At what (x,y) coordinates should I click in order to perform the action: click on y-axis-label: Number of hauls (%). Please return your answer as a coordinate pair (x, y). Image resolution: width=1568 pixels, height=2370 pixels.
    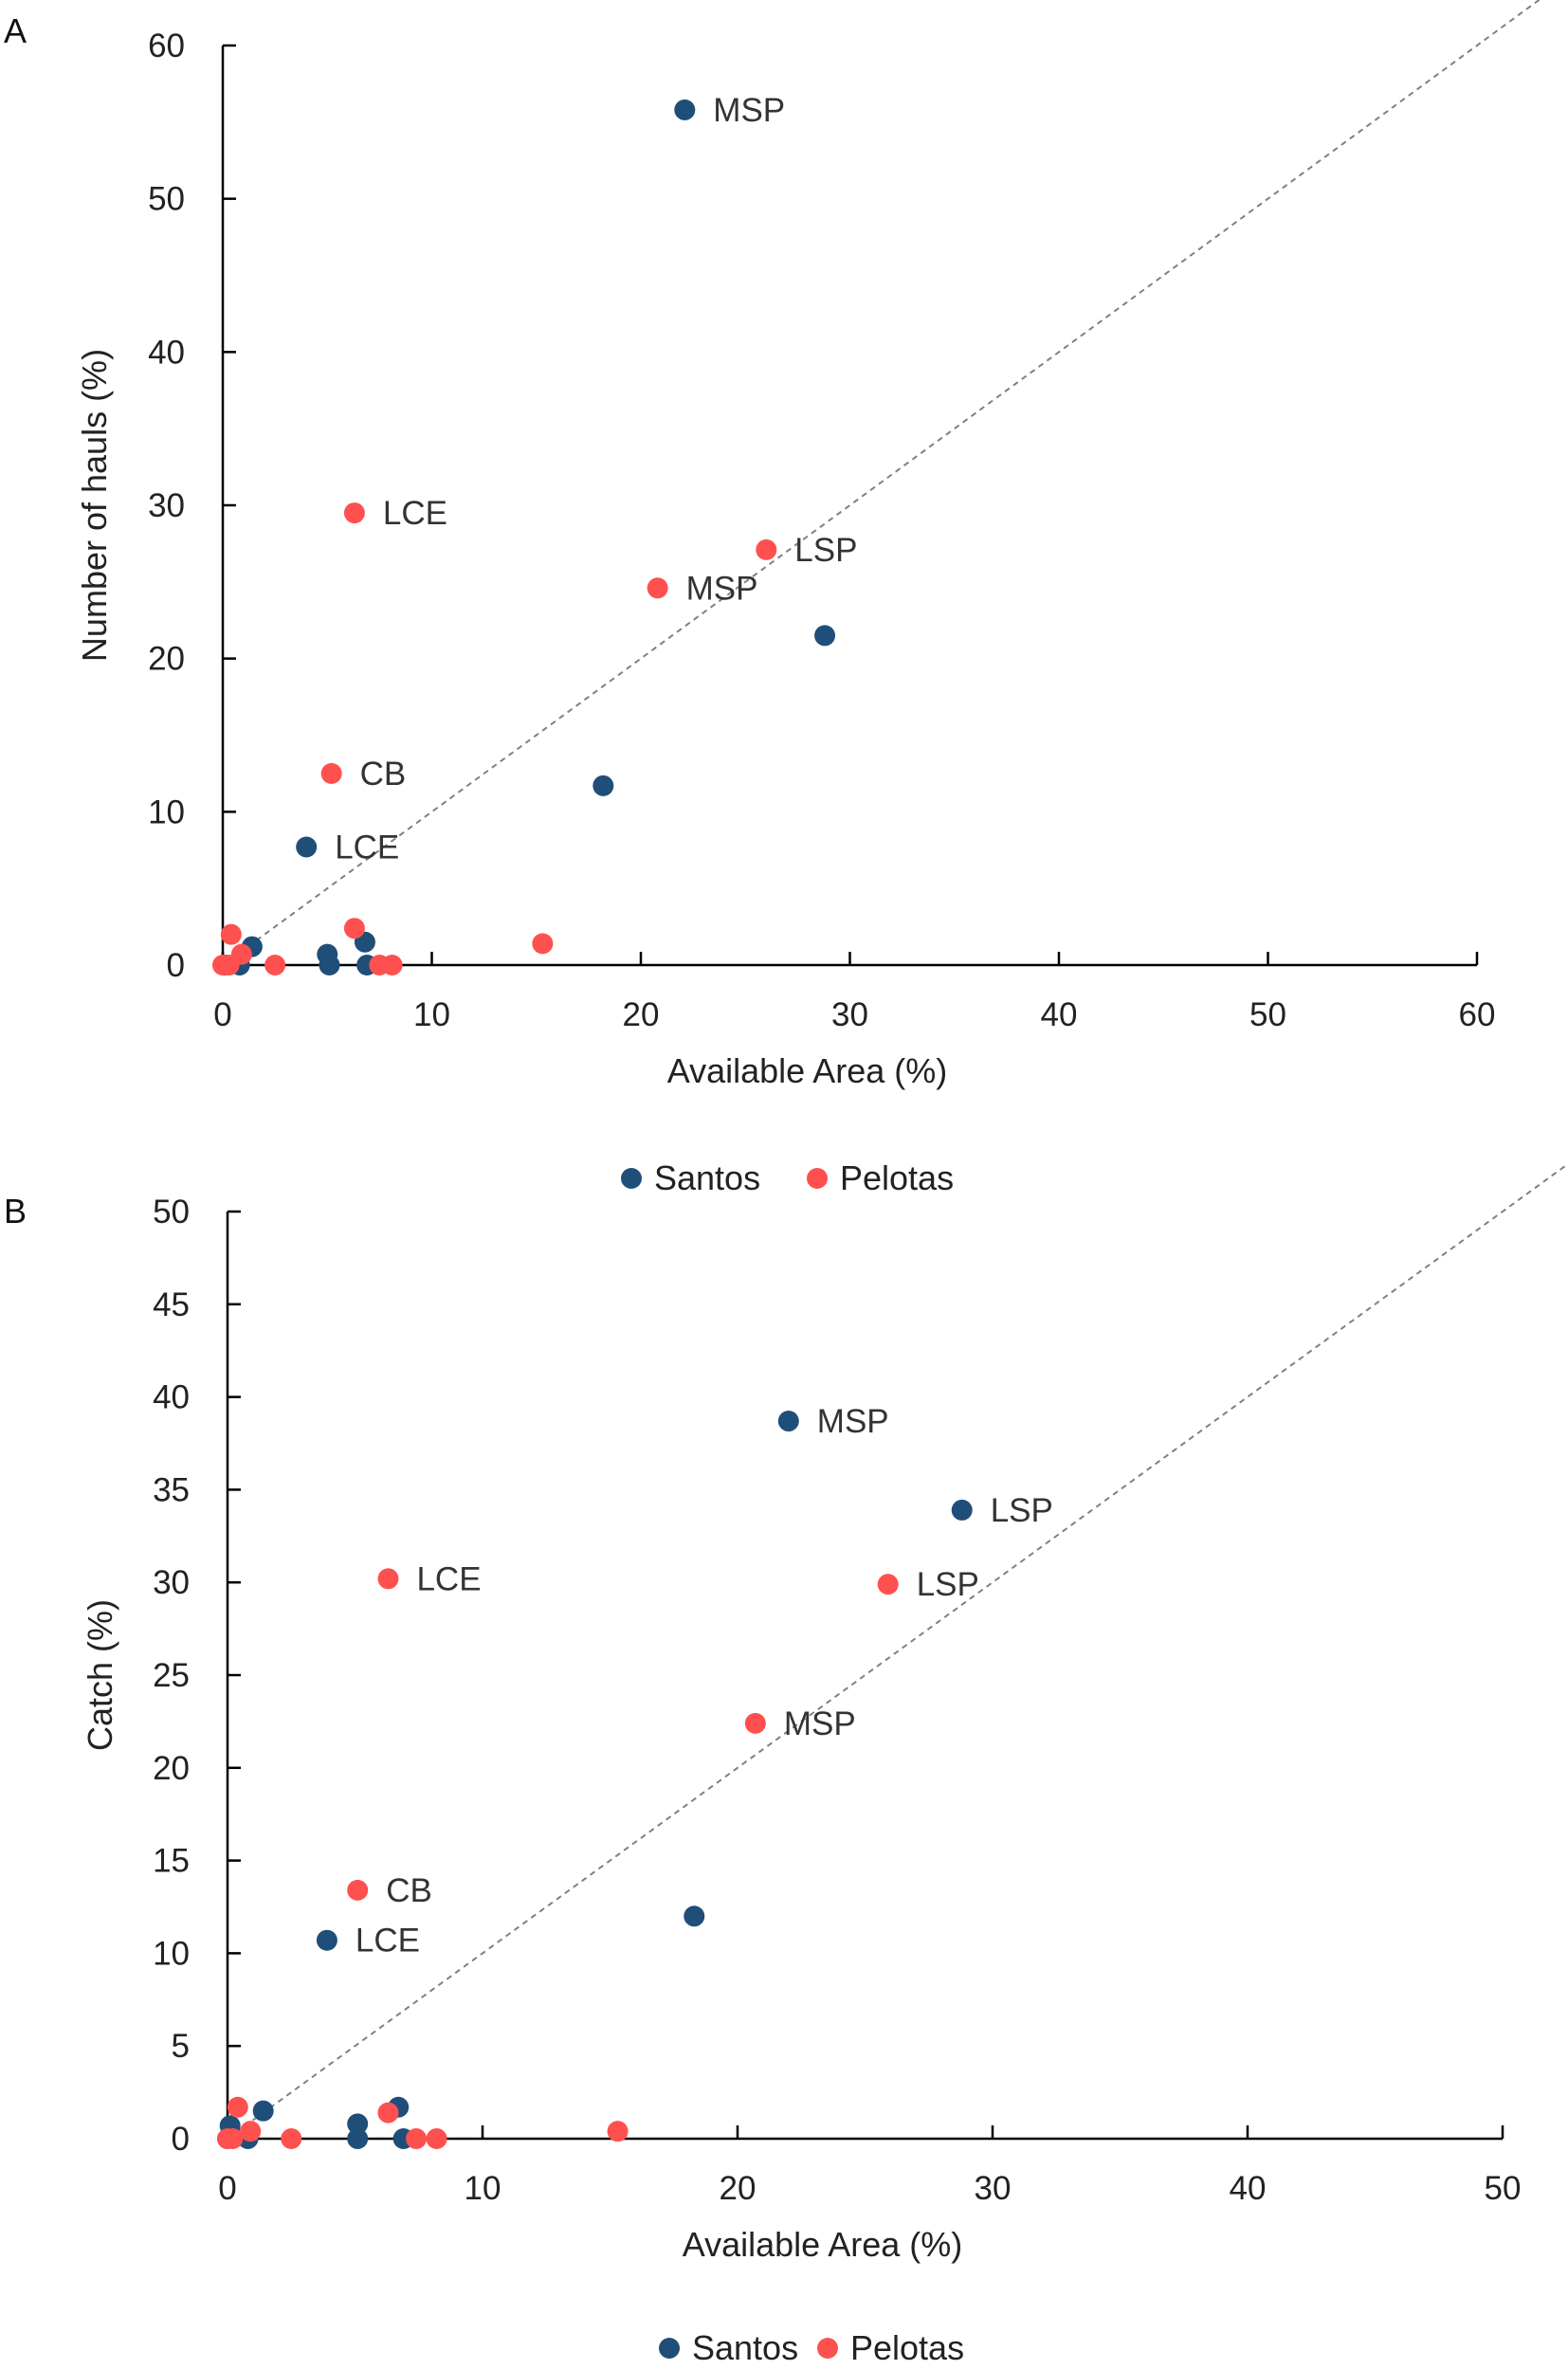
    Looking at the image, I should click on (94, 505).